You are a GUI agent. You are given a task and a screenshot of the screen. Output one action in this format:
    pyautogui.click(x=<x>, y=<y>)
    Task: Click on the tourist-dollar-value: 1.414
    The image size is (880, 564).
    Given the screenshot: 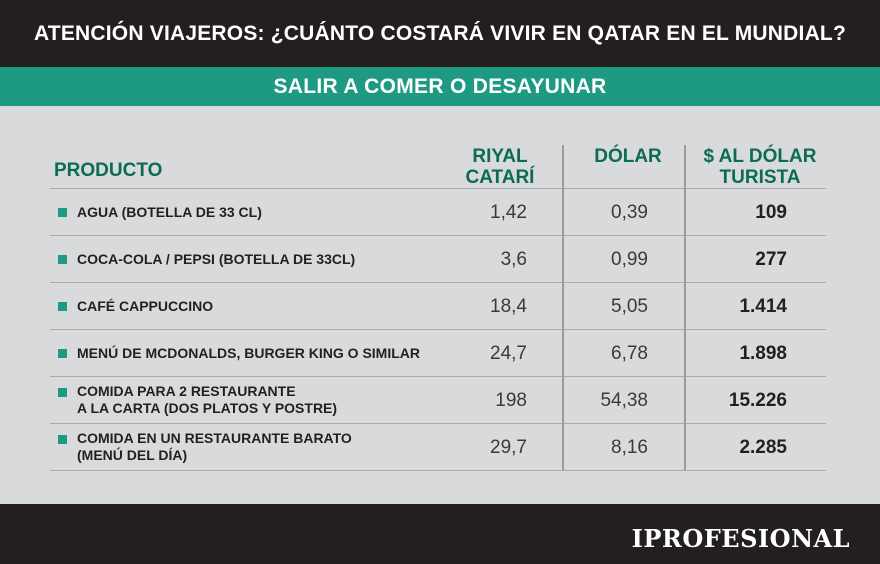 What is the action you would take?
    pyautogui.click(x=763, y=306)
    